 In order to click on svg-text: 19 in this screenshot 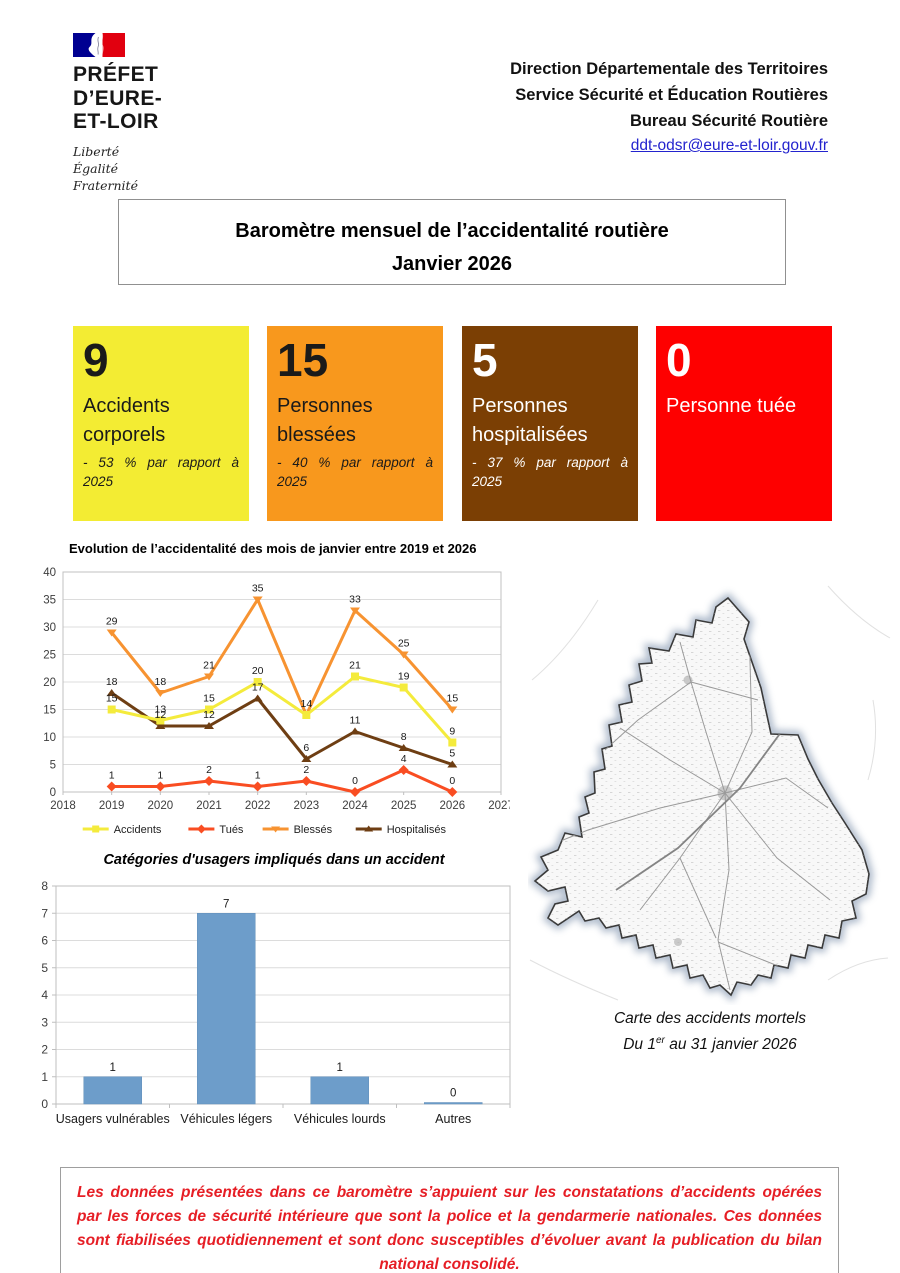, I will do `click(404, 677)`.